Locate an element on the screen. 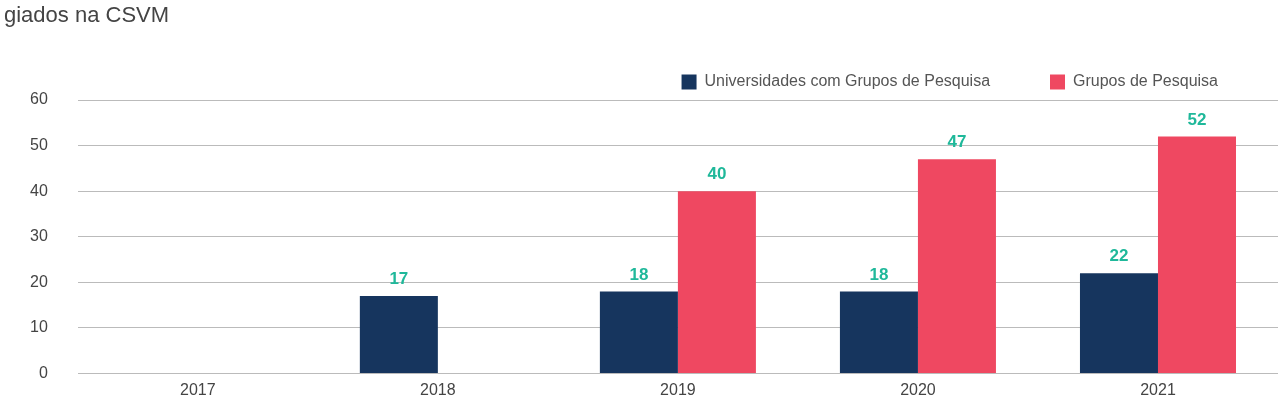  data-label: 52 is located at coordinates (1197, 119).